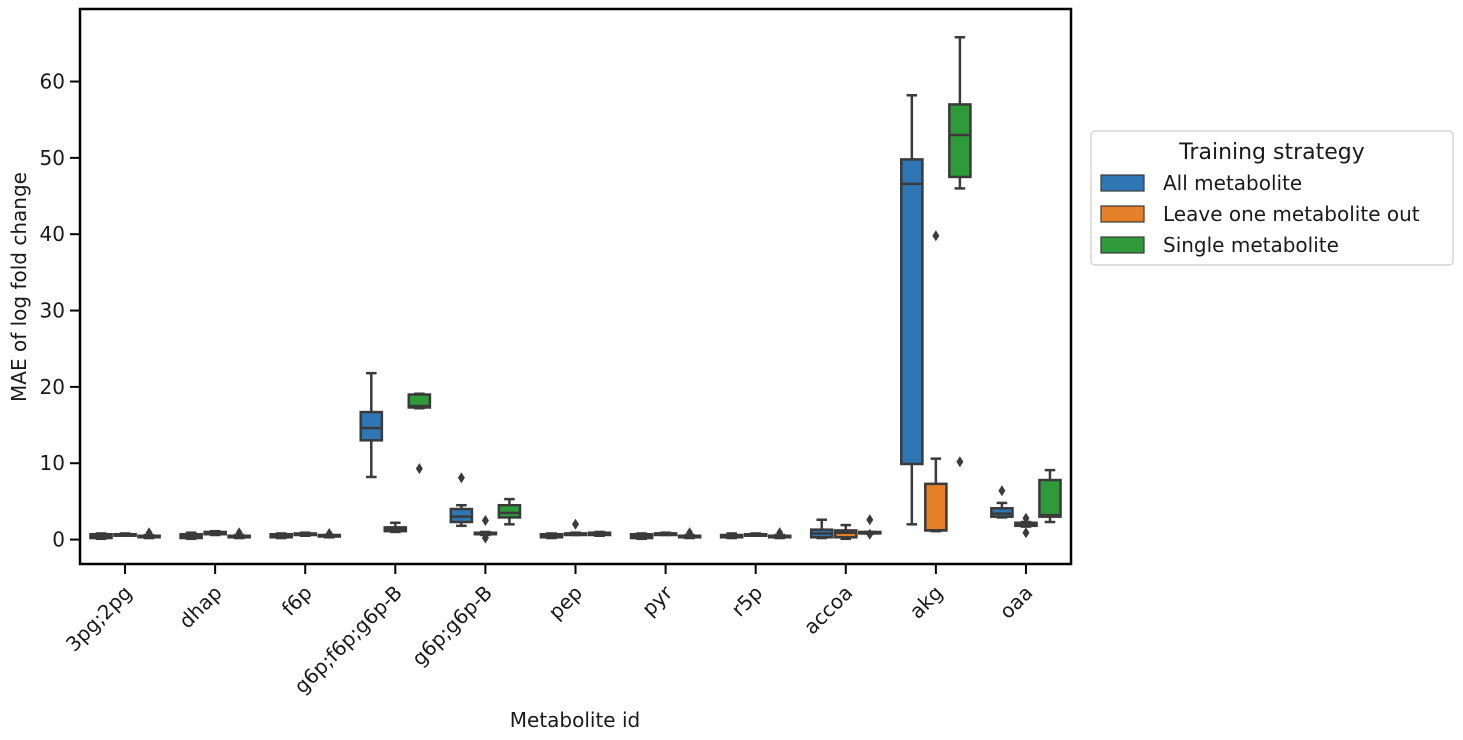 The image size is (1463, 740). Describe the element at coordinates (58, 540) in the screenshot. I see `y-tick-label: 0` at that location.